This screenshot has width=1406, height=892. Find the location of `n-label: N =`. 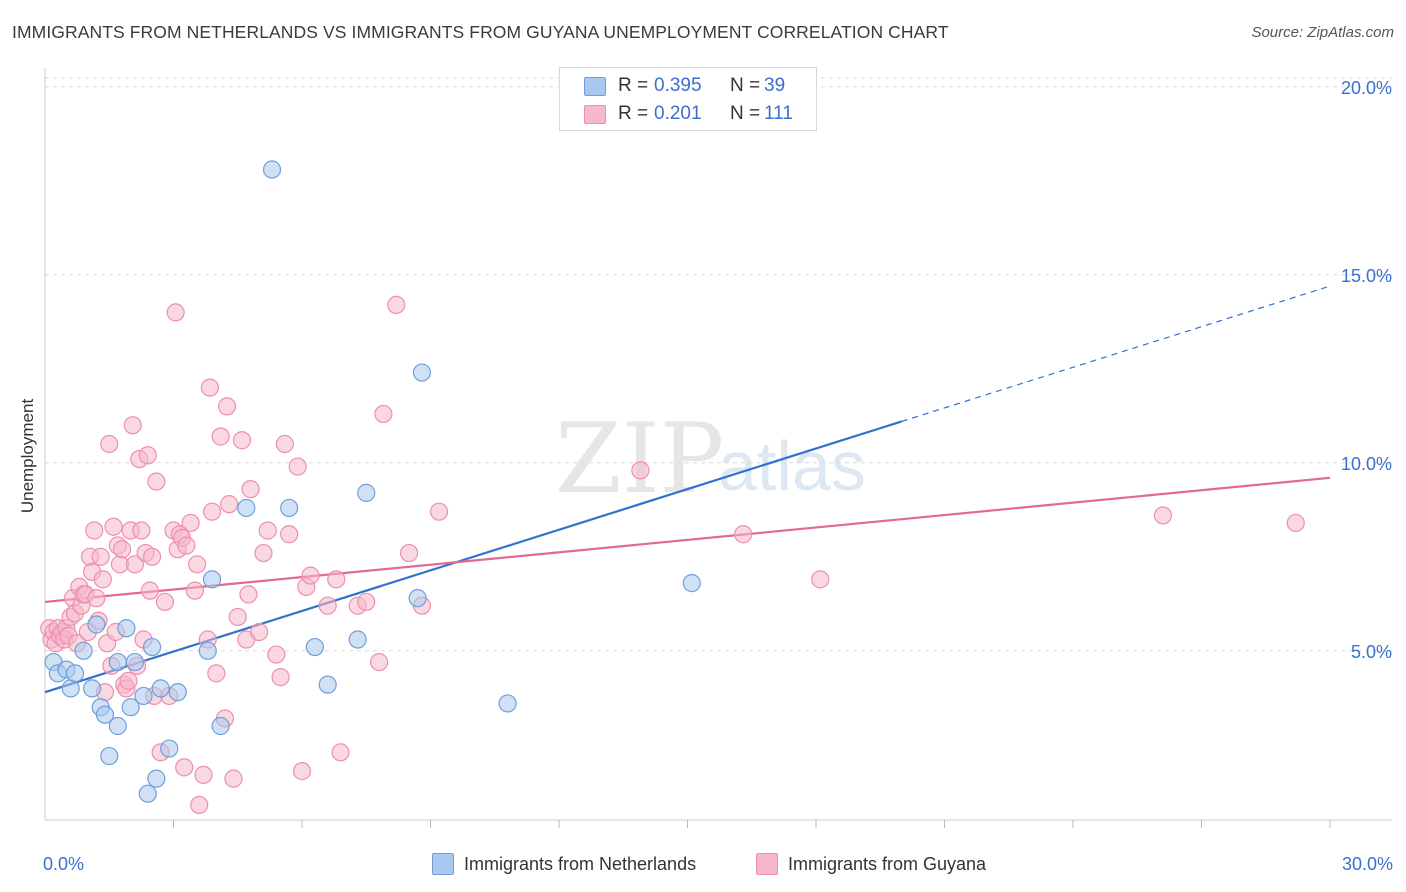

n-label: N = is located at coordinates (745, 113).